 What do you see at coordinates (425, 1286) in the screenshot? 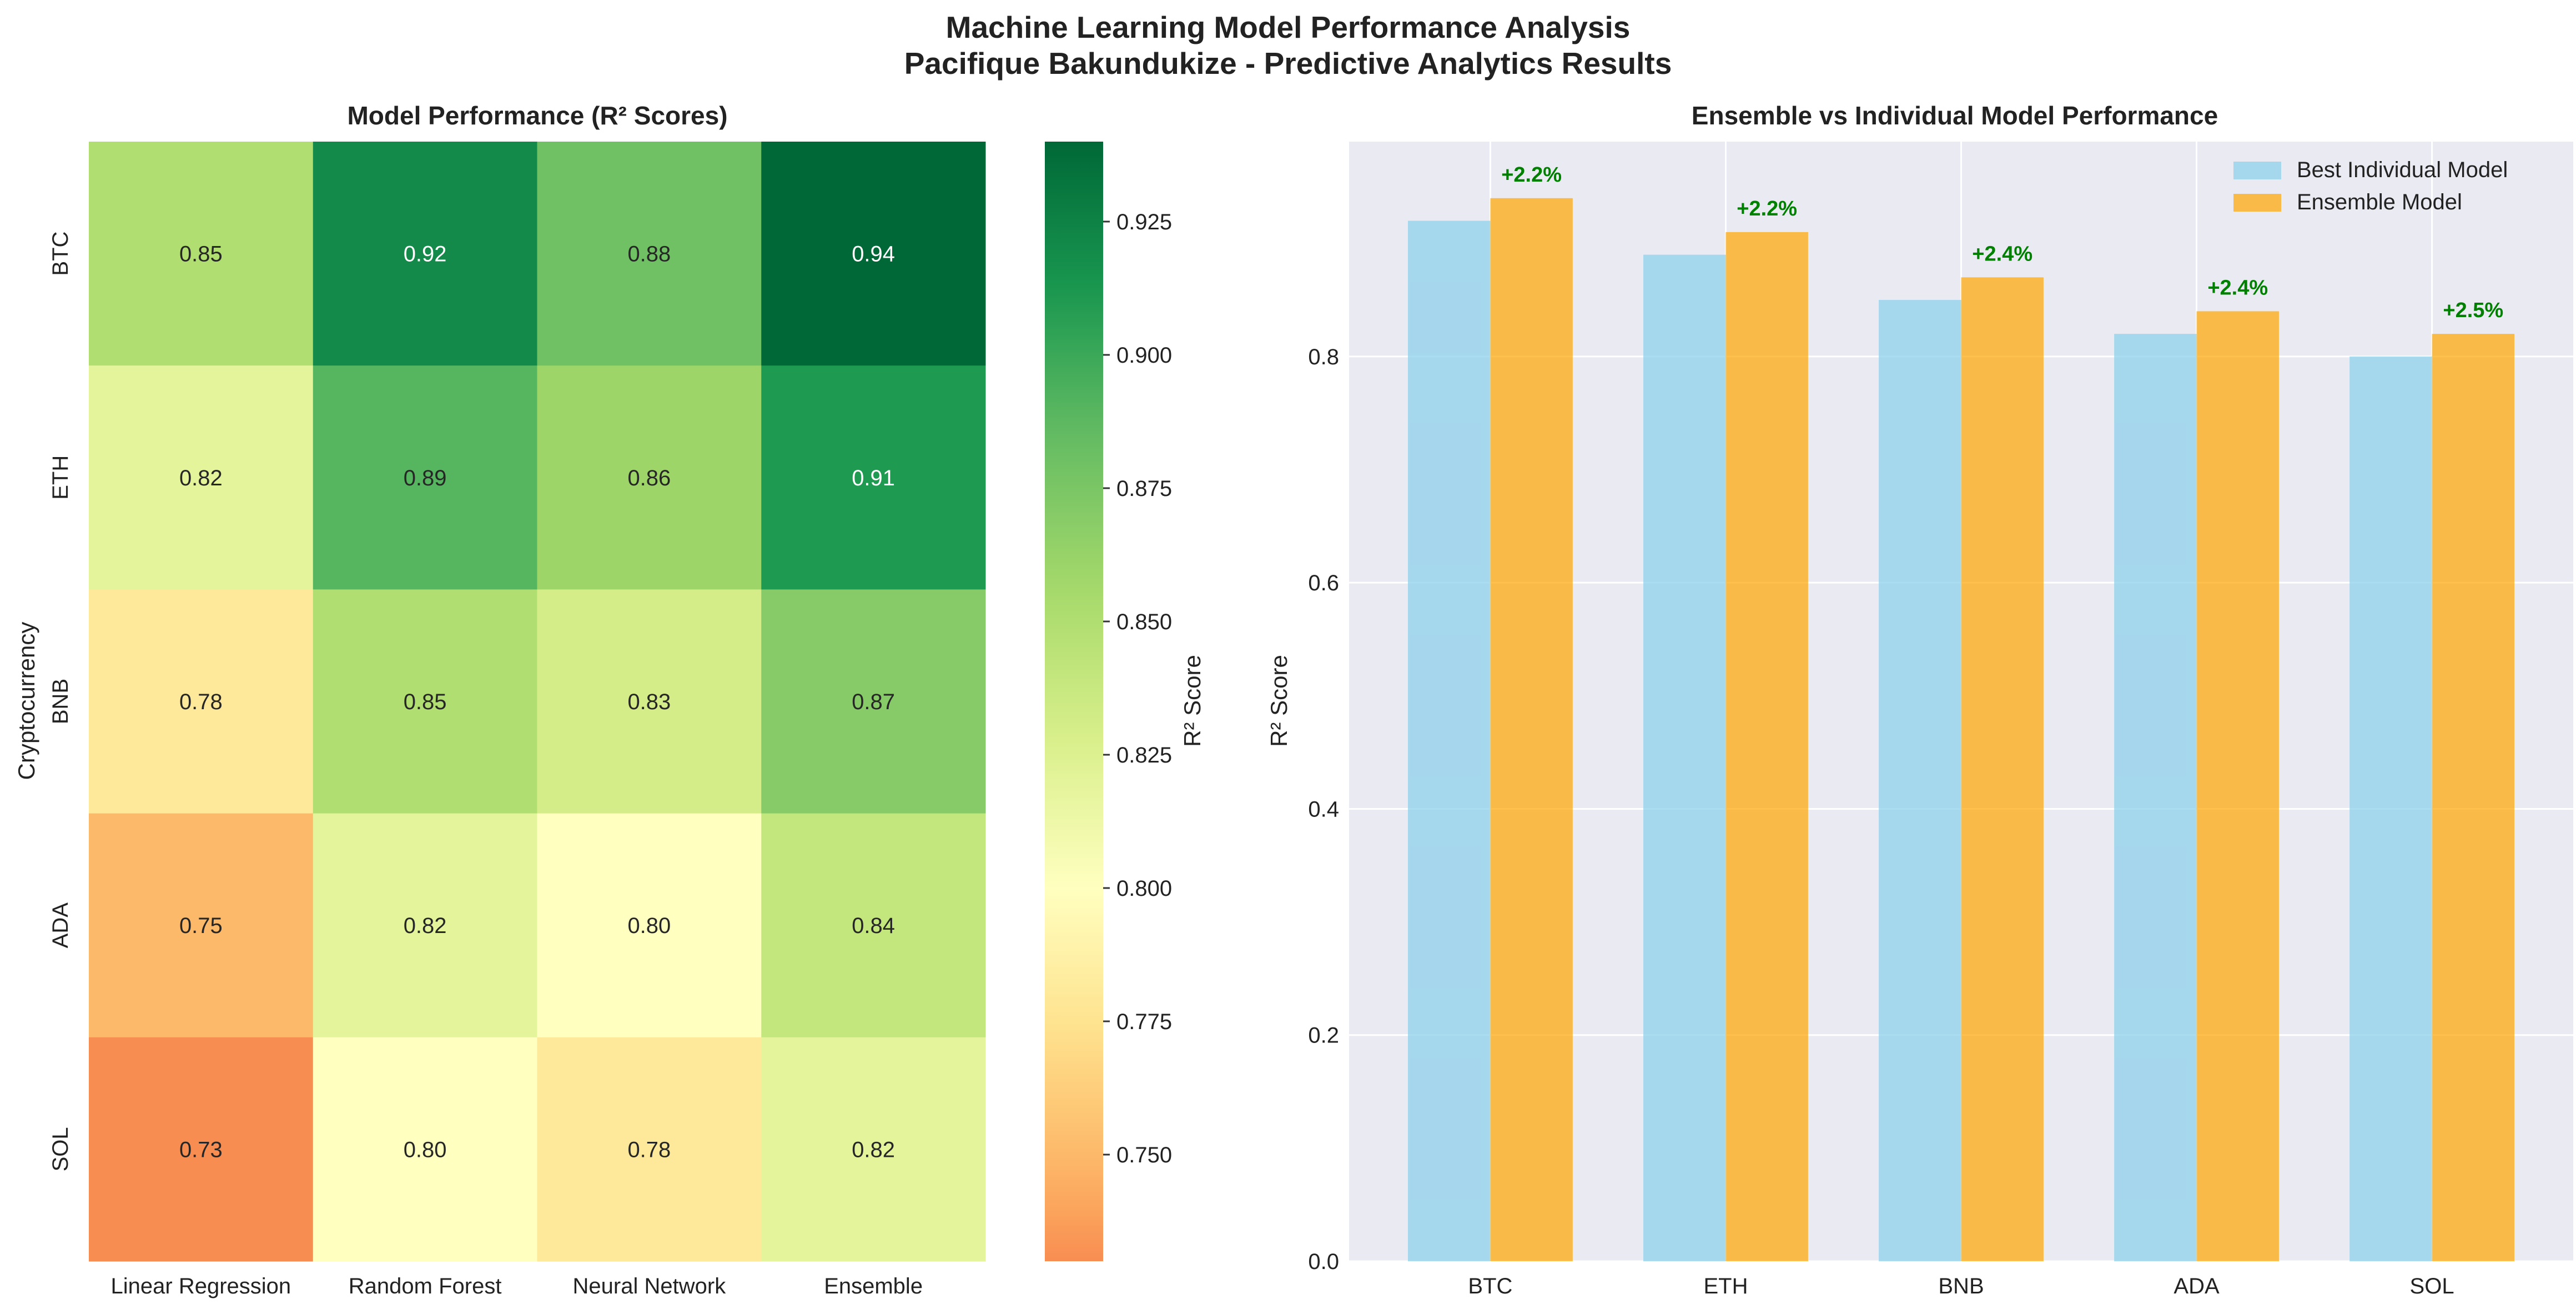
I see `heatmap-x-tick-label: Random Forest` at bounding box center [425, 1286].